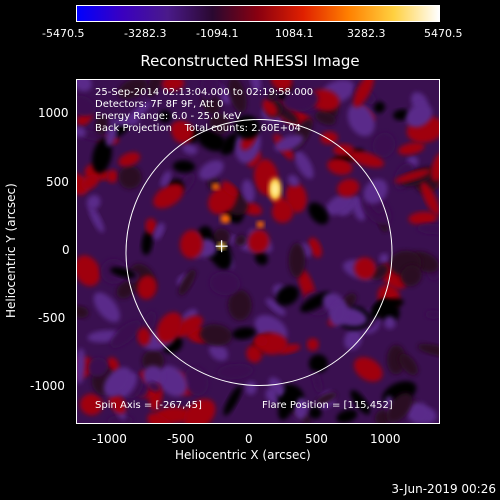 This screenshot has width=500, height=500. I want to click on method-counts-annotation: Back Projection Total counts: 2.60E+04, so click(198, 128).